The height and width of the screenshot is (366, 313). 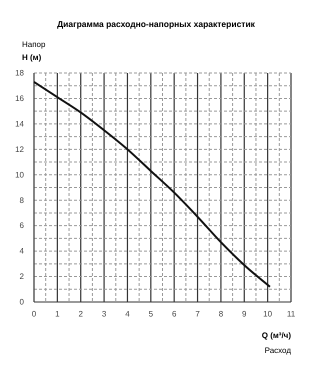 I want to click on y-tick-label: 2, so click(x=22, y=277).